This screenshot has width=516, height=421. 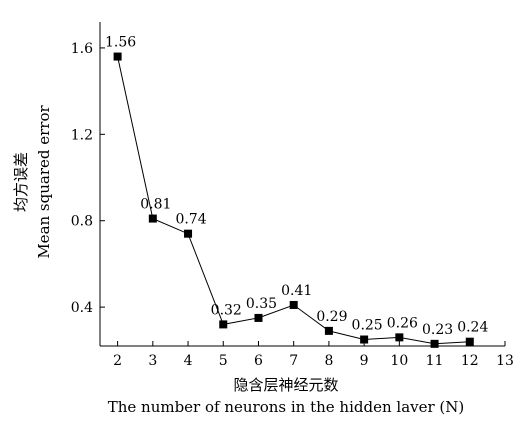 What do you see at coordinates (82, 222) in the screenshot?
I see `y-tick-label: 0.8` at bounding box center [82, 222].